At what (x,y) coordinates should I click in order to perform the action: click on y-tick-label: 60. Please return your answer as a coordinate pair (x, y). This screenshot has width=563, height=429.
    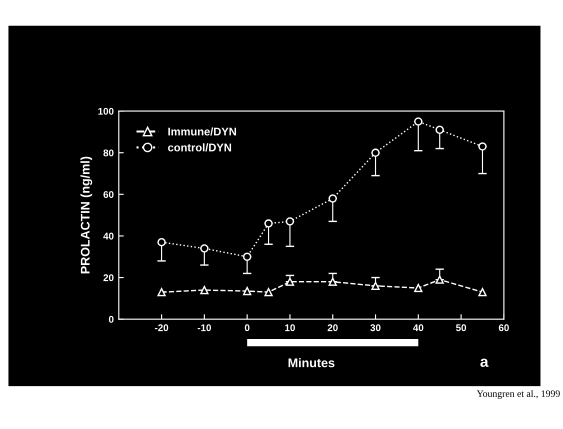
    Looking at the image, I should click on (108, 194).